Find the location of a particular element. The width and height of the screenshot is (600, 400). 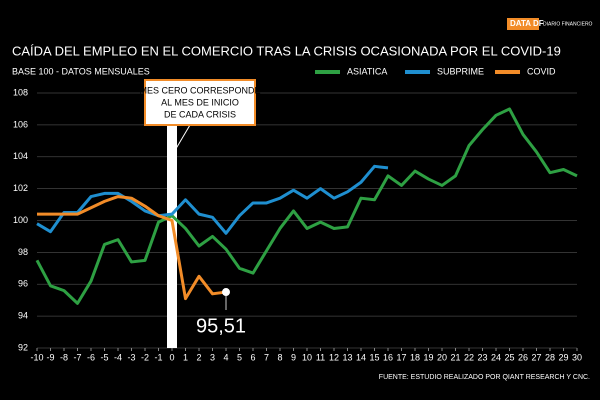

x-tick-label: 28 is located at coordinates (550, 357).